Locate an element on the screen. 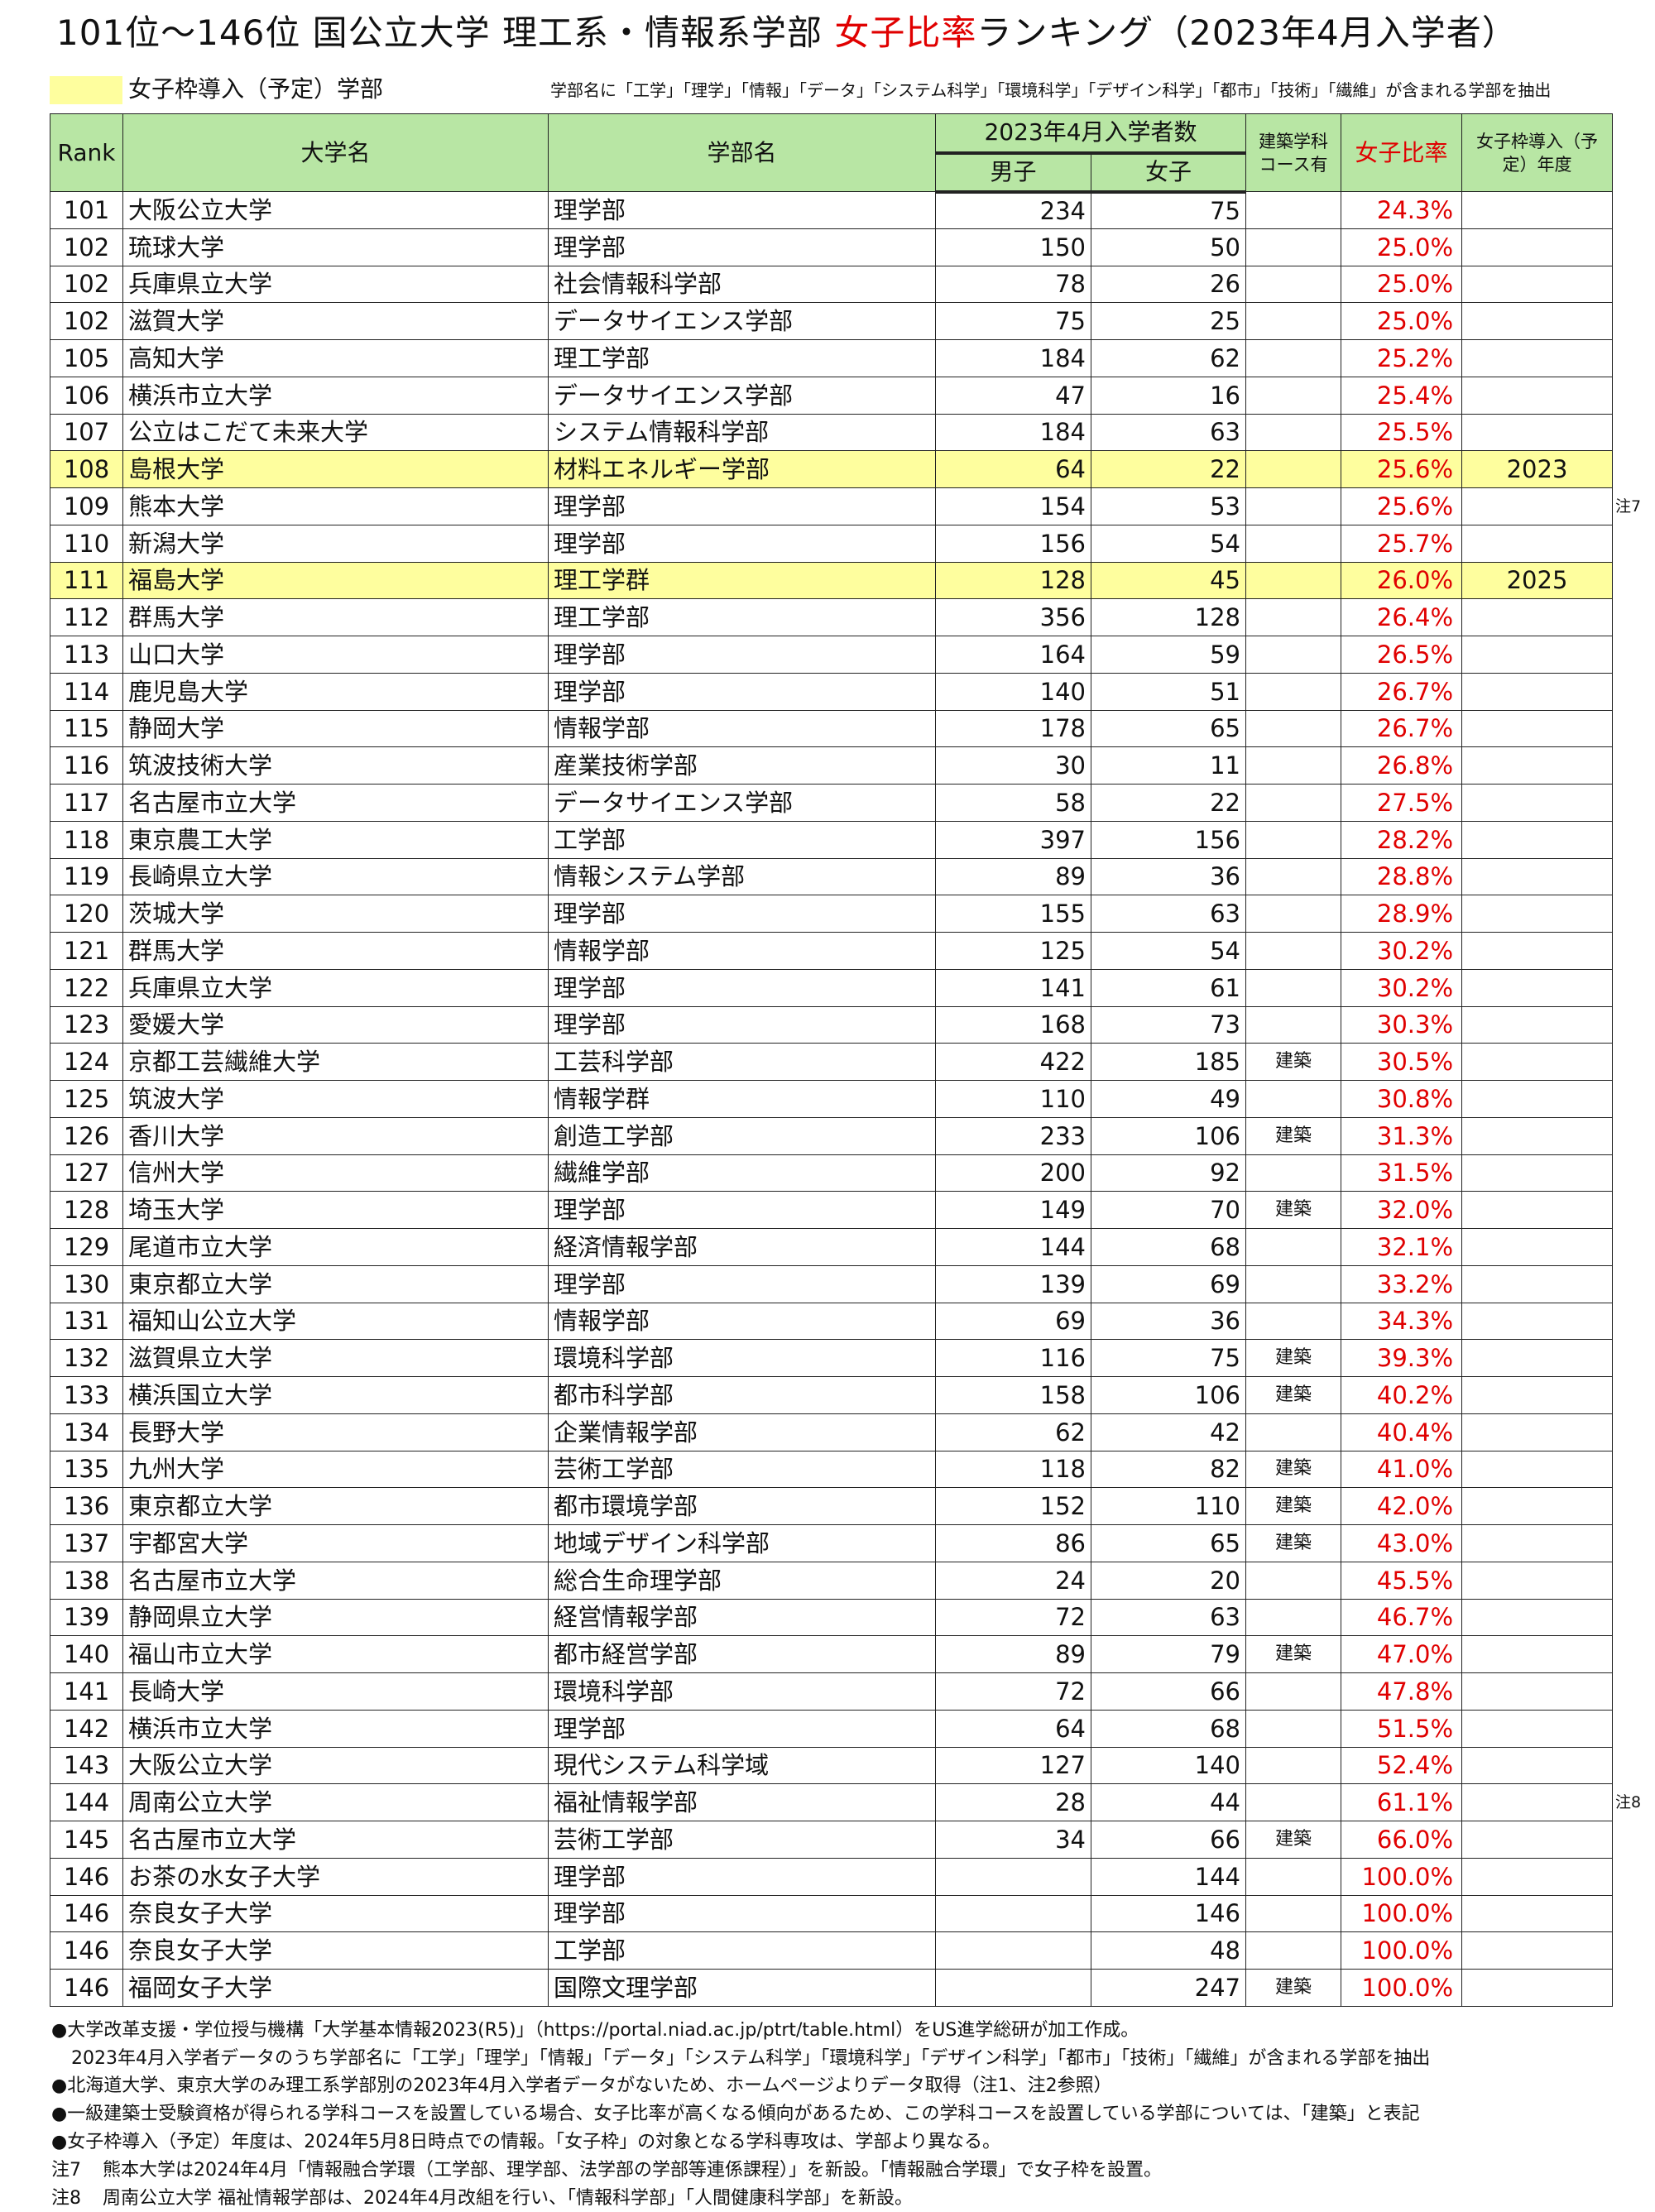 The image size is (1655, 2212). female-ratio-cell: 100.0% is located at coordinates (1402, 1988).